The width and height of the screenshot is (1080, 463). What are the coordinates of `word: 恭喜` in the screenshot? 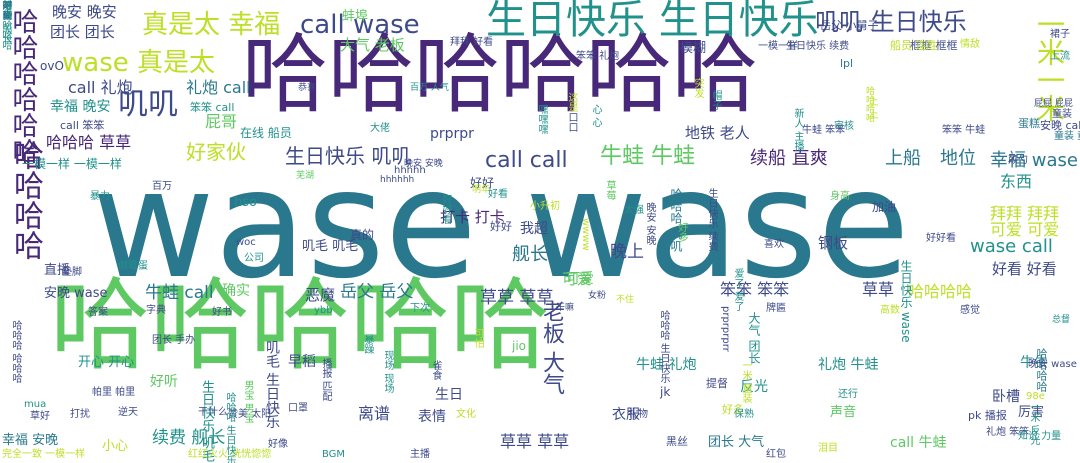 It's located at (307, 88).